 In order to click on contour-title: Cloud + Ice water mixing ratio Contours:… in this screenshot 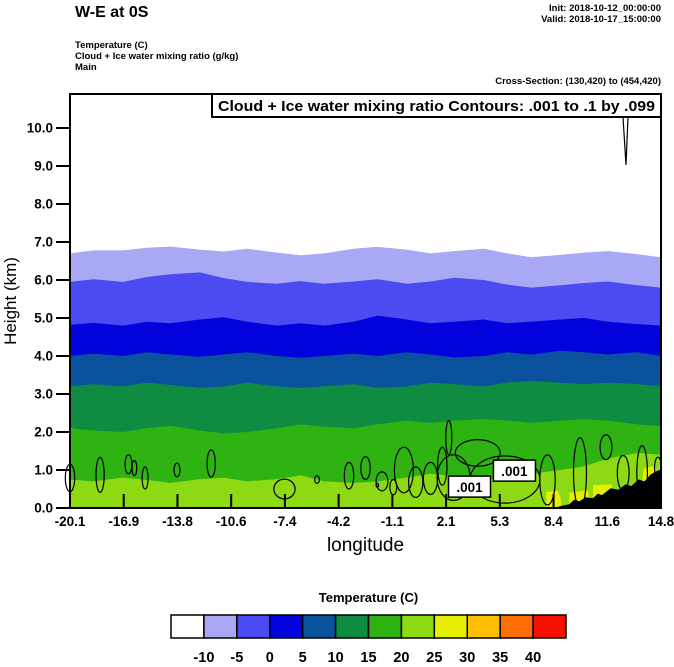, I will do `click(436, 106)`.